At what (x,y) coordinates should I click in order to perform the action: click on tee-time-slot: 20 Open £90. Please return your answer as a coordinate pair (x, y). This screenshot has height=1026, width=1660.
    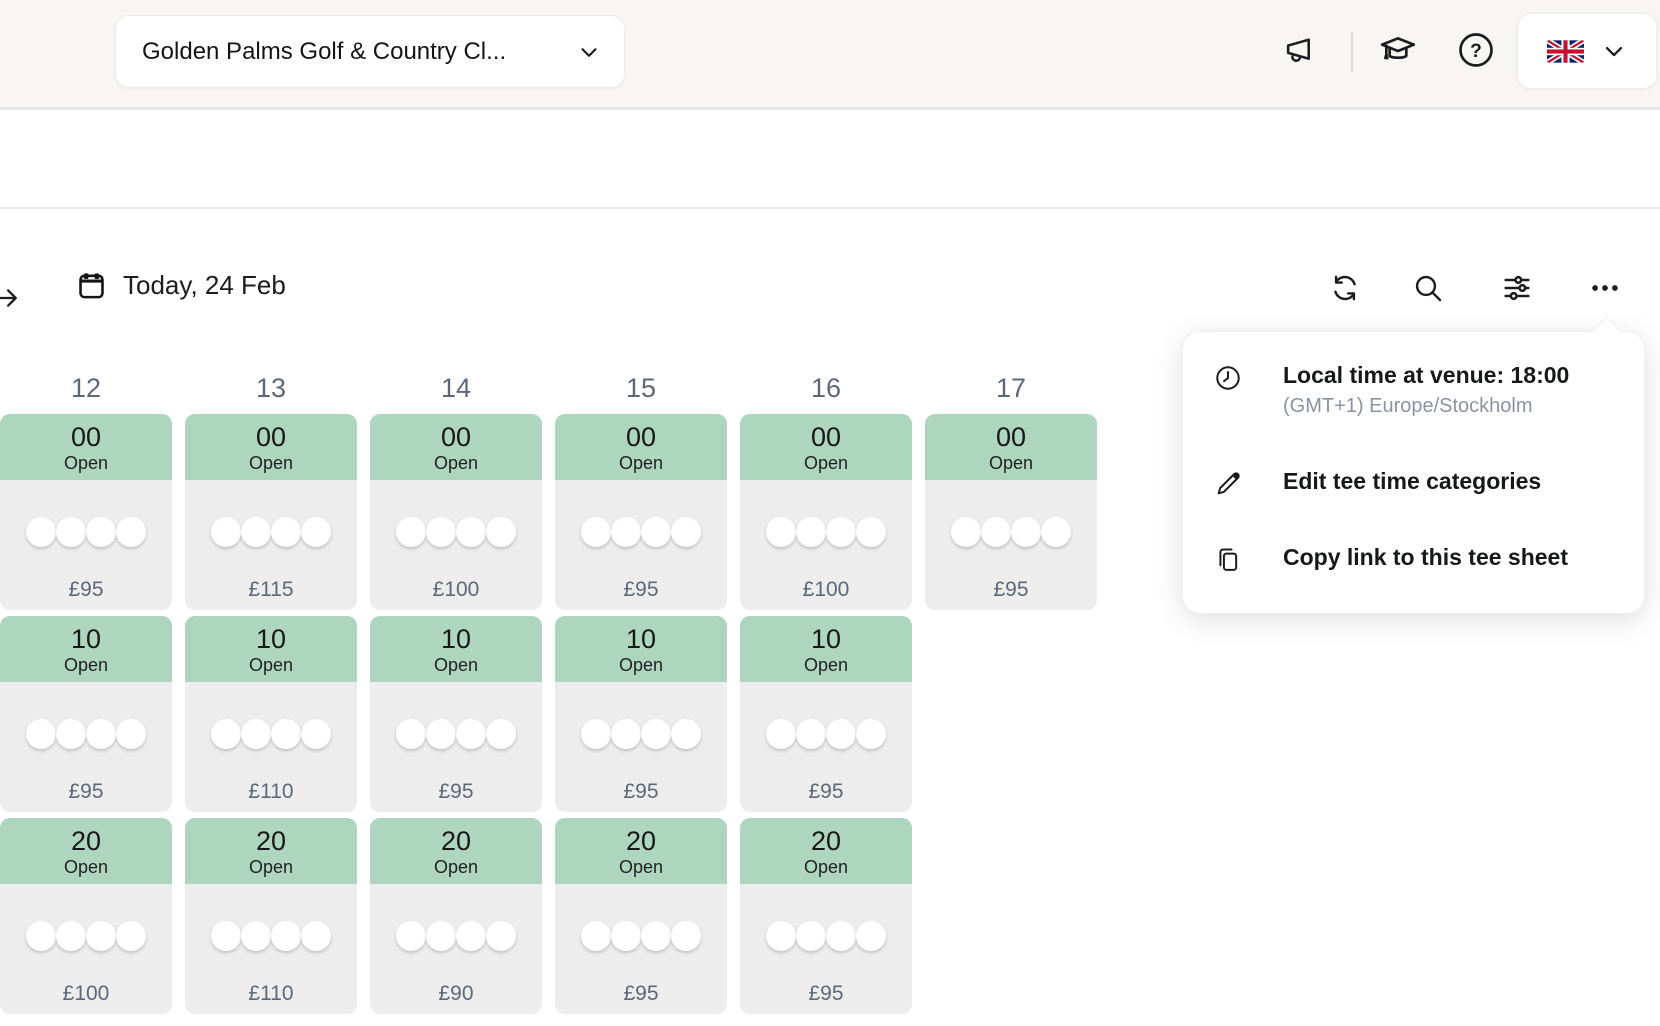
    Looking at the image, I should click on (456, 916).